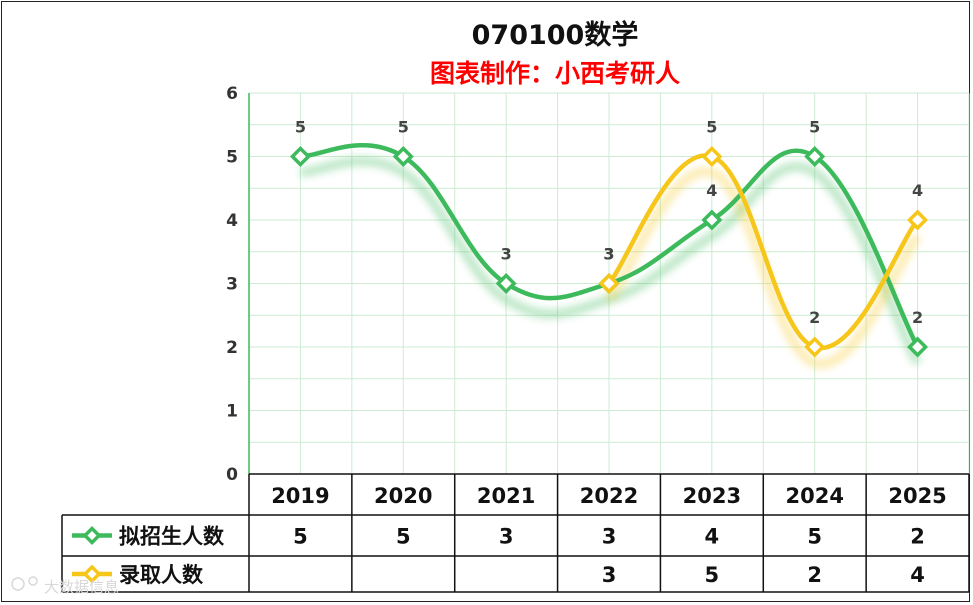 The image size is (973, 605). What do you see at coordinates (712, 496) in the screenshot?
I see `x-tick-label: 2023` at bounding box center [712, 496].